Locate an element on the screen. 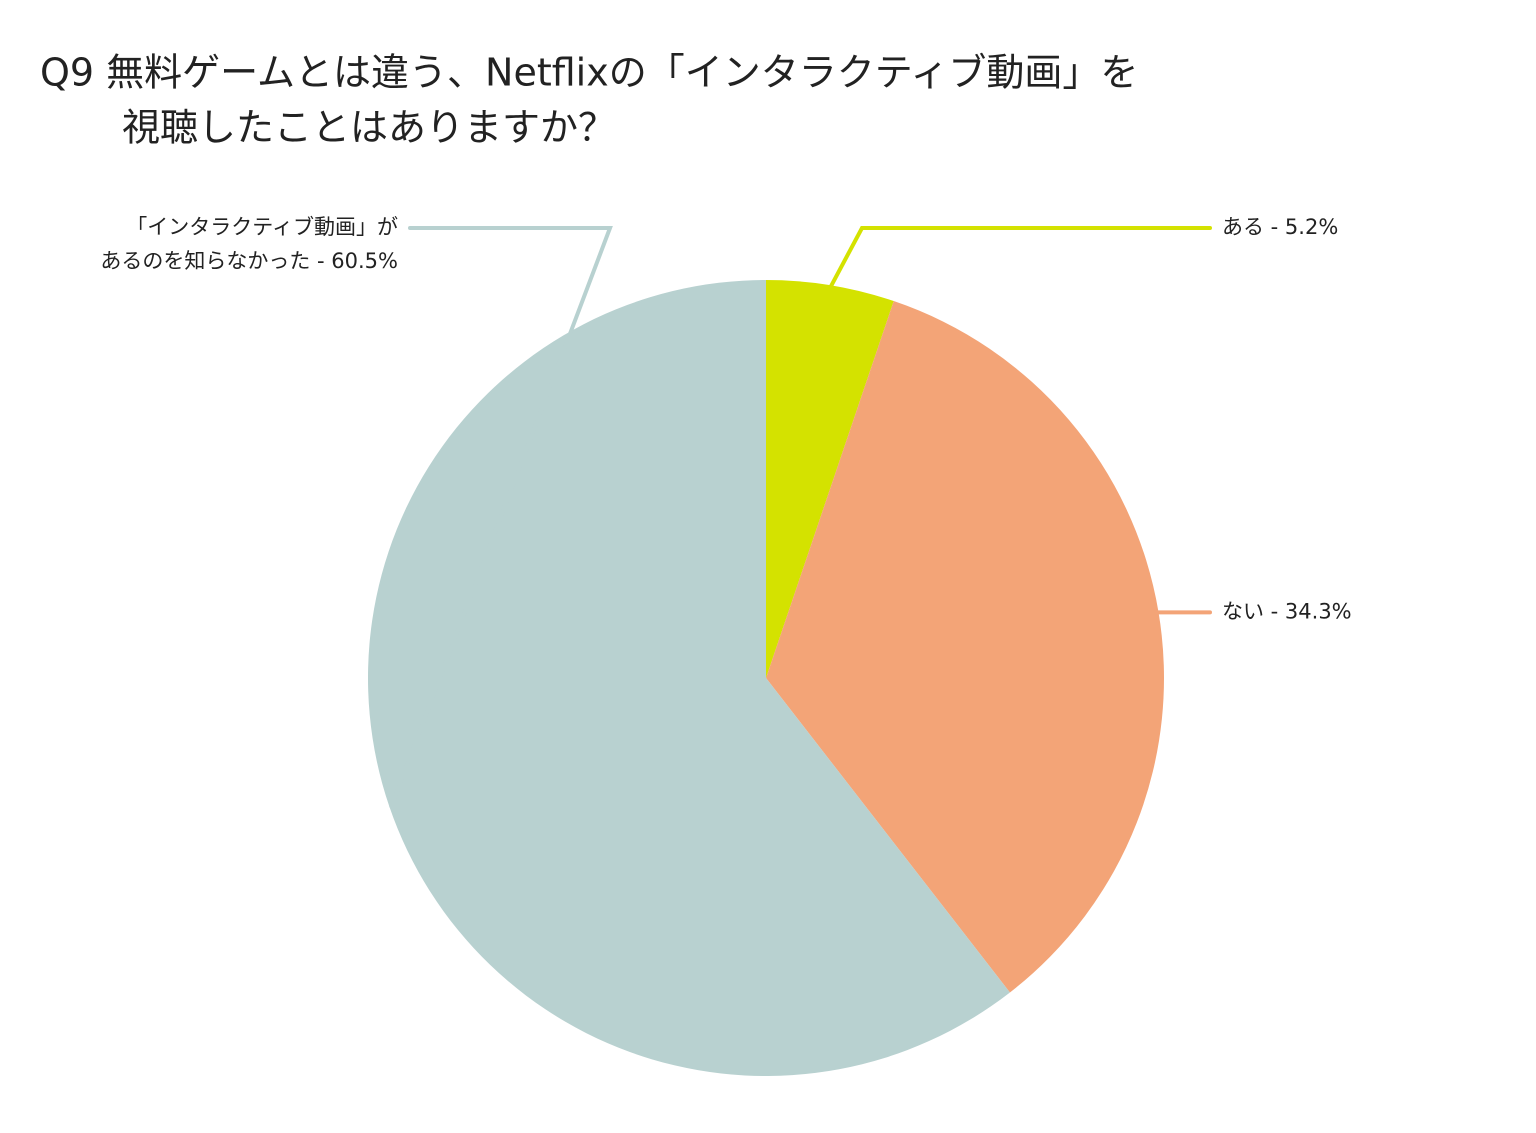 Image resolution: width=1536 pixels, height=1133 pixels. data-label: ある - 5.2% is located at coordinates (1280, 227).